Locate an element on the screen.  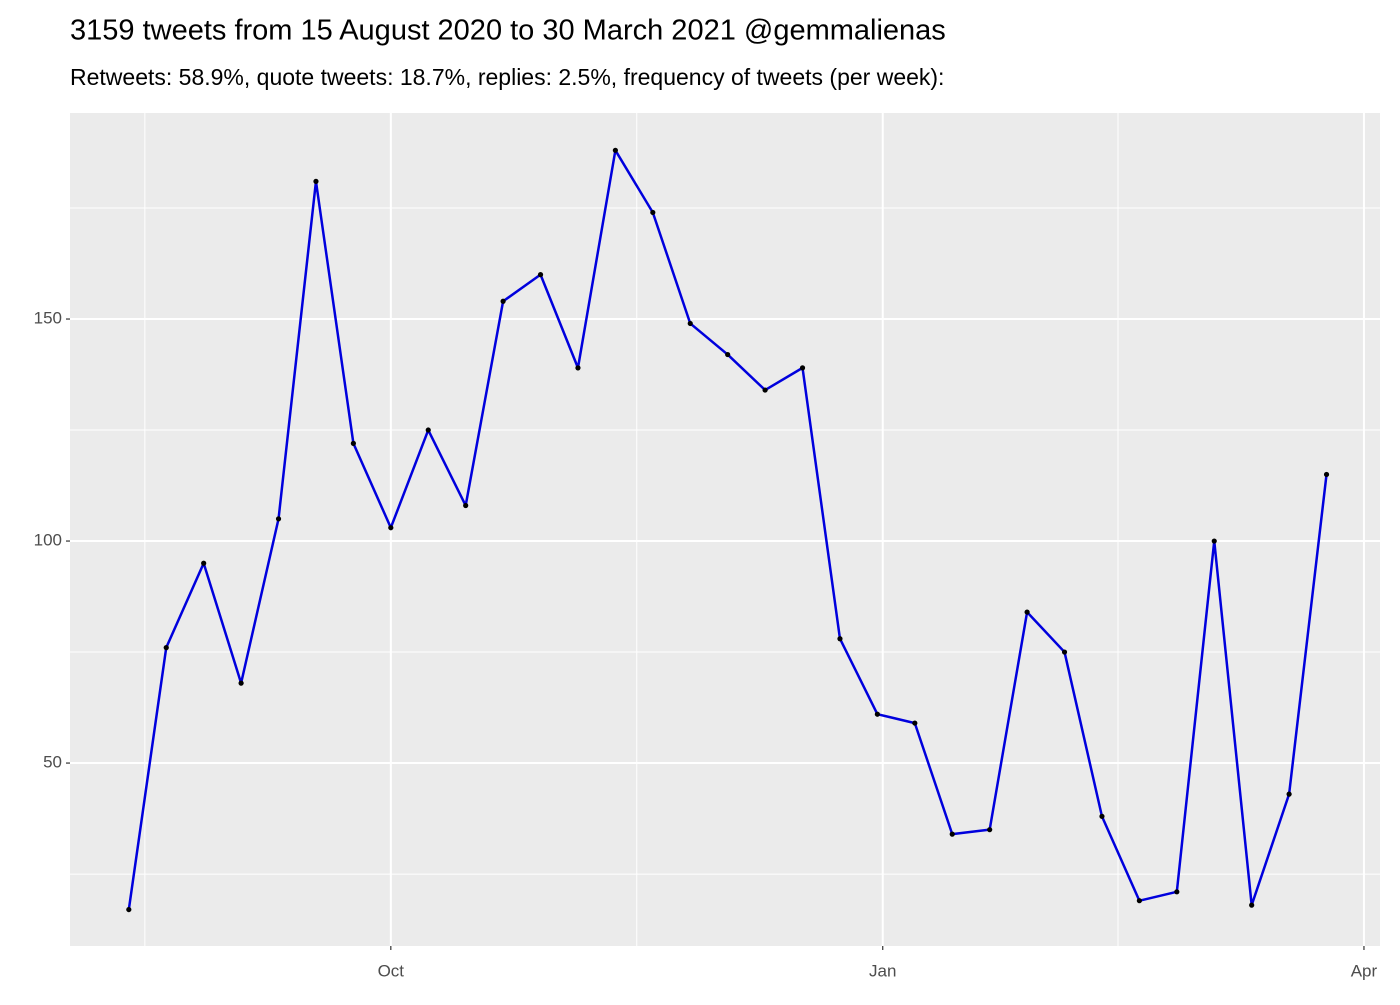
x-tick-label: Jan is located at coordinates (882, 970).